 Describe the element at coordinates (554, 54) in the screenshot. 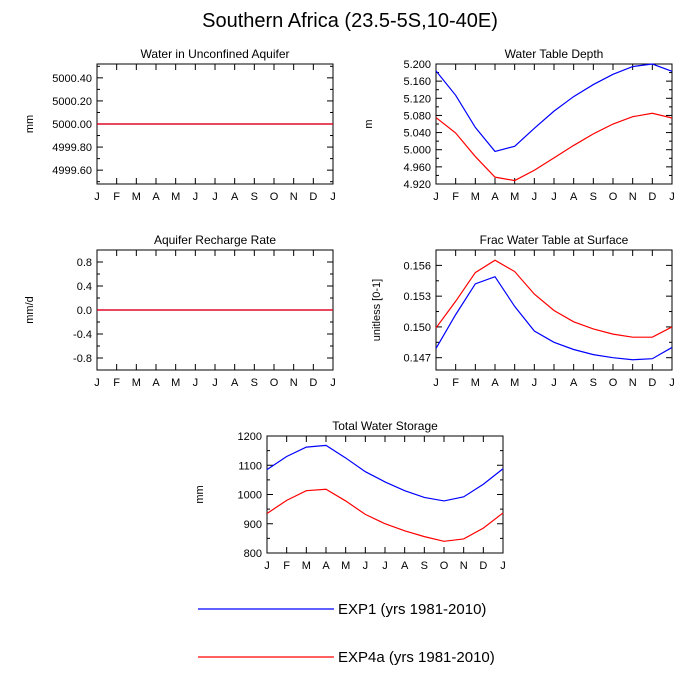

I see `panel-title: Water Table Depth` at that location.